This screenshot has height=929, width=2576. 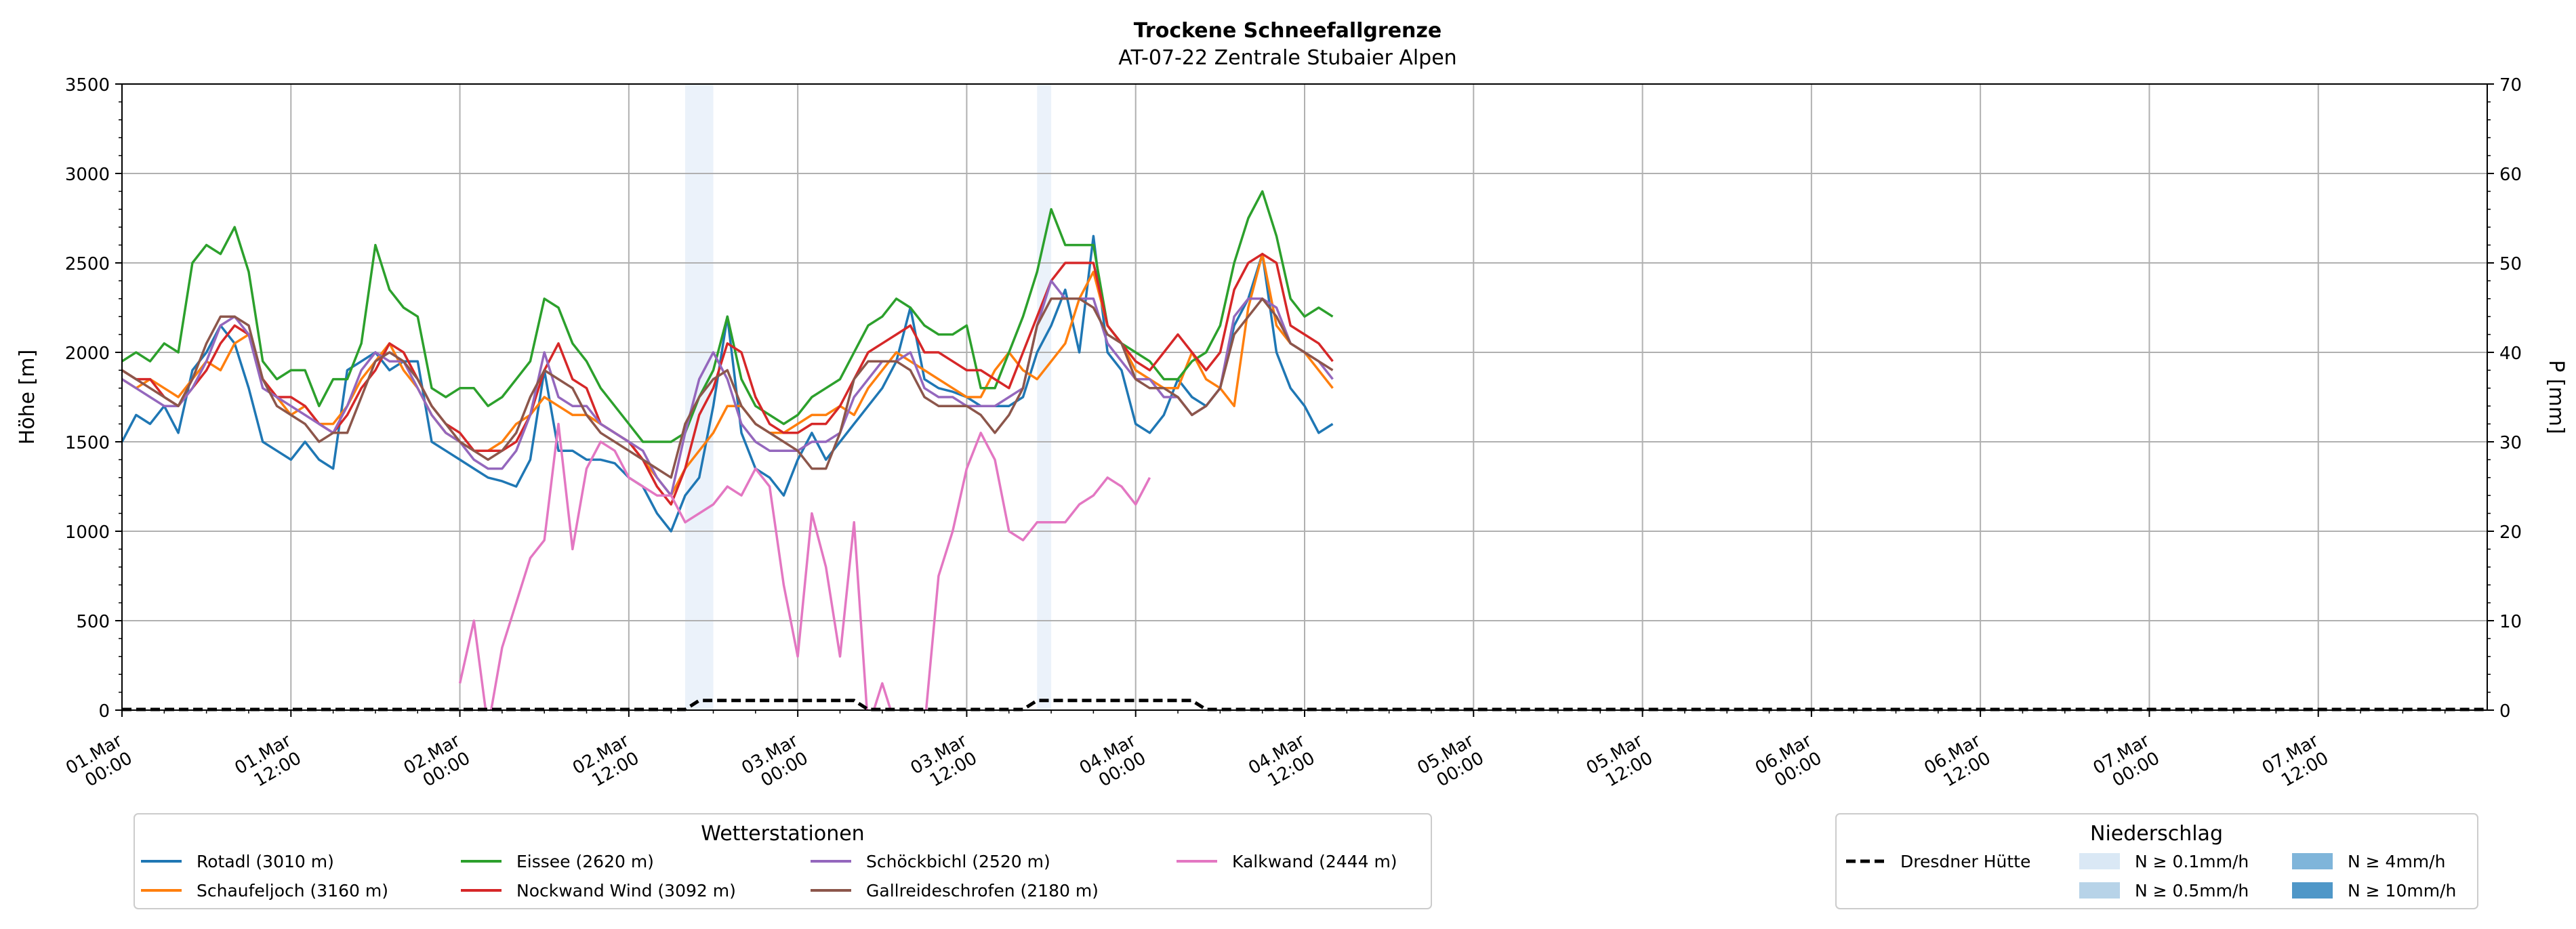 What do you see at coordinates (606, 763) in the screenshot?
I see `x-tick-label: 02.Mar12:00` at bounding box center [606, 763].